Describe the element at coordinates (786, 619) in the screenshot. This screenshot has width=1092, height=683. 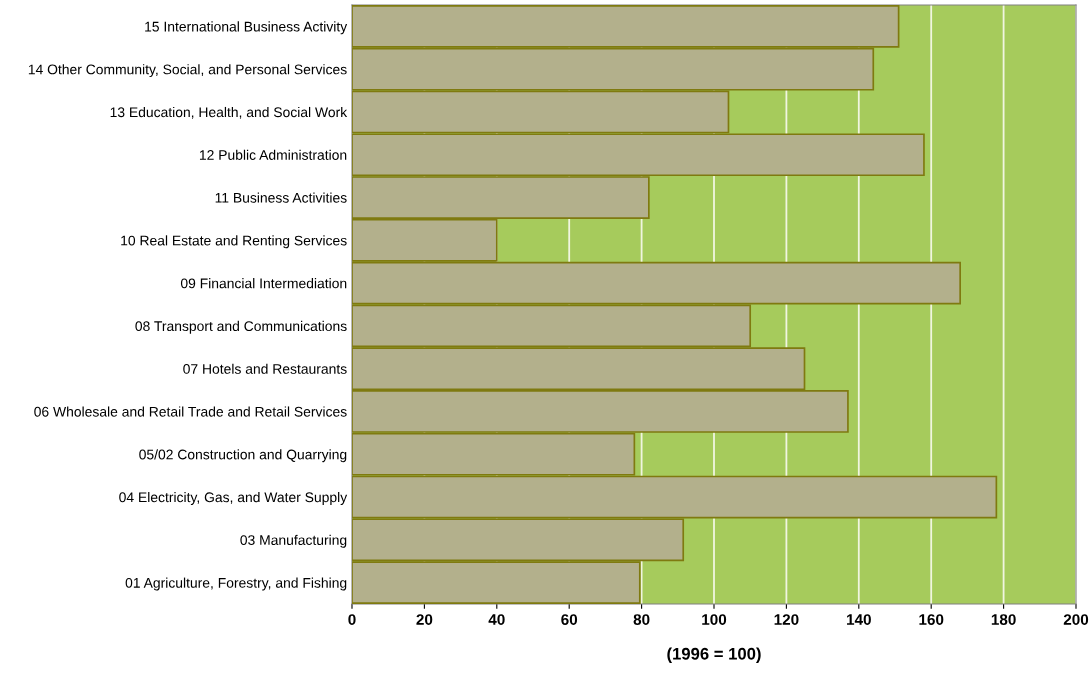
I see `x-tick-label: 120` at that location.